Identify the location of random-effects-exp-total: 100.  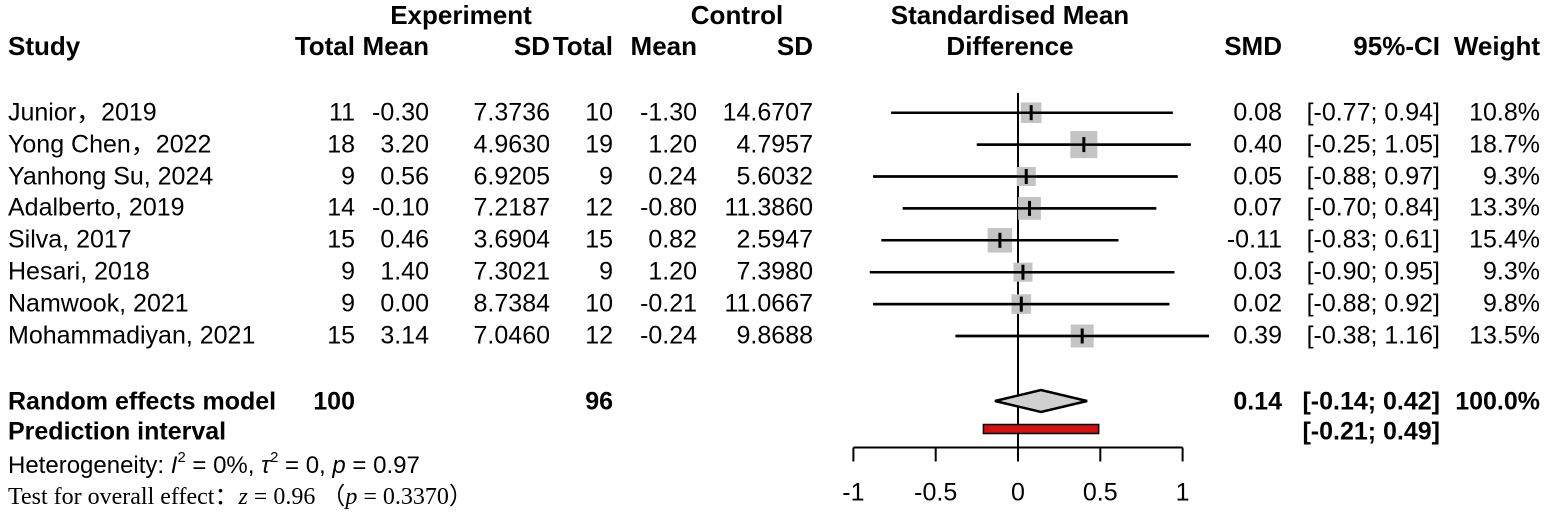
(334, 401).